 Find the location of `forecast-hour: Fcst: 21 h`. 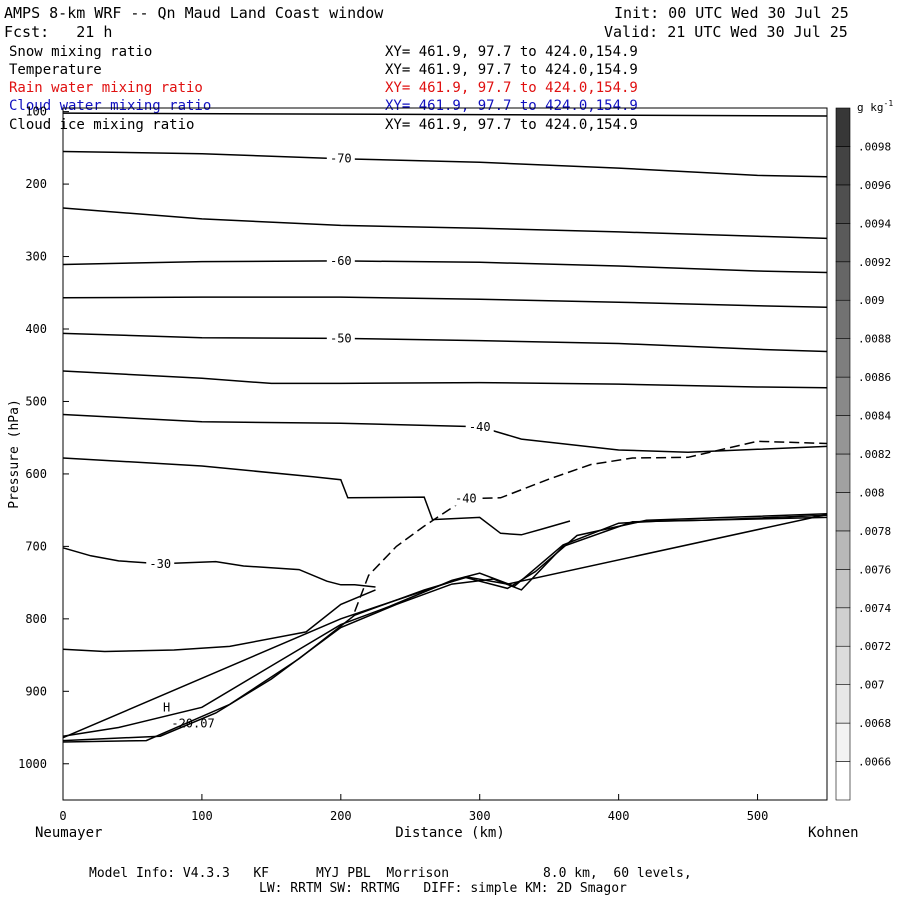

forecast-hour: Fcst: 21 h is located at coordinates (58, 32).